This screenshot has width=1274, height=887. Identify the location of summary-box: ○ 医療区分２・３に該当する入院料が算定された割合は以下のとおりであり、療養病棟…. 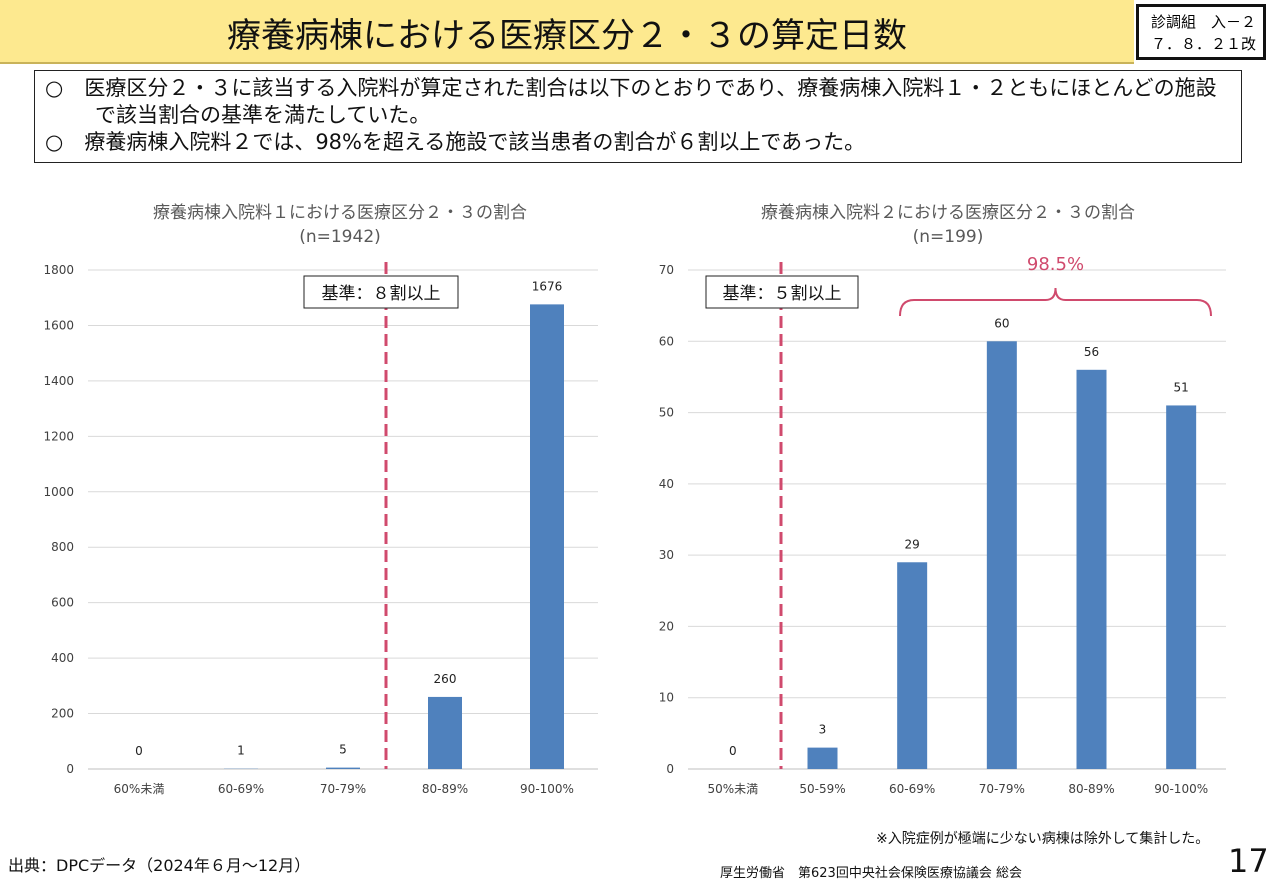
(638, 116).